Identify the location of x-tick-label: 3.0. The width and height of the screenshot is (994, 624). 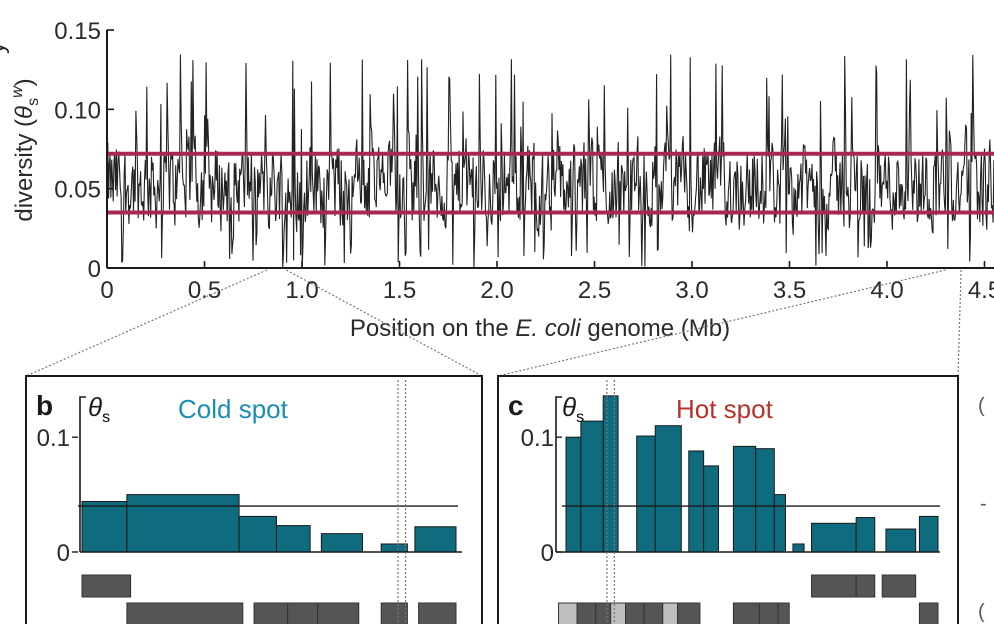
(691, 290).